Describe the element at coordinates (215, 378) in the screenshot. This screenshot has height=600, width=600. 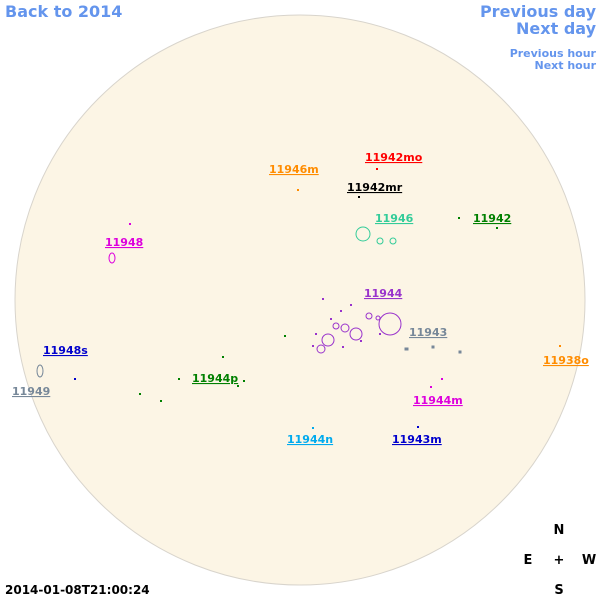
I see `region-label: 11944p` at that location.